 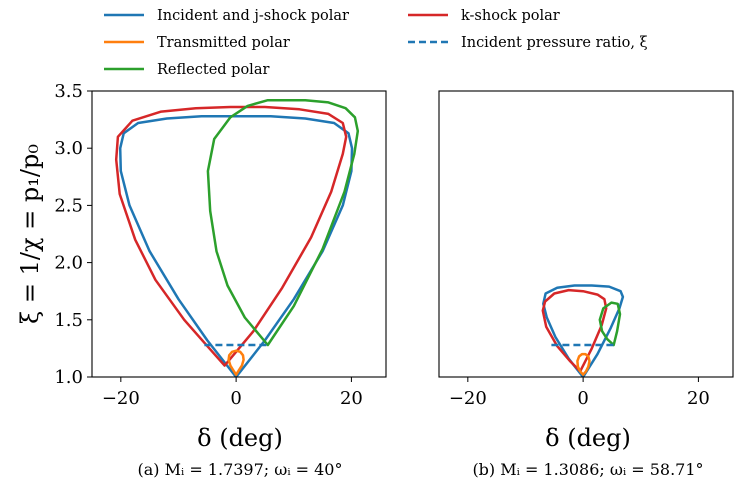 What do you see at coordinates (68, 205) in the screenshot?
I see `y-tick-label: 2.5` at bounding box center [68, 205].